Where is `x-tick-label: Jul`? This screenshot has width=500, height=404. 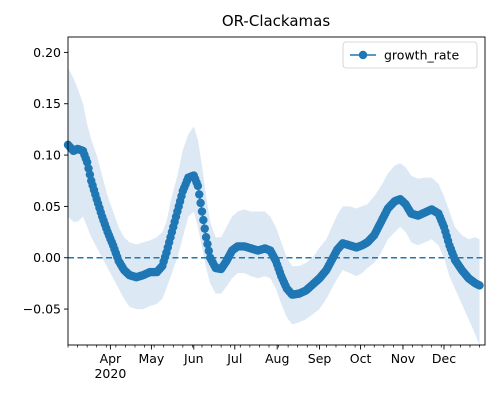 x-tick-label: Jul is located at coordinates (234, 358).